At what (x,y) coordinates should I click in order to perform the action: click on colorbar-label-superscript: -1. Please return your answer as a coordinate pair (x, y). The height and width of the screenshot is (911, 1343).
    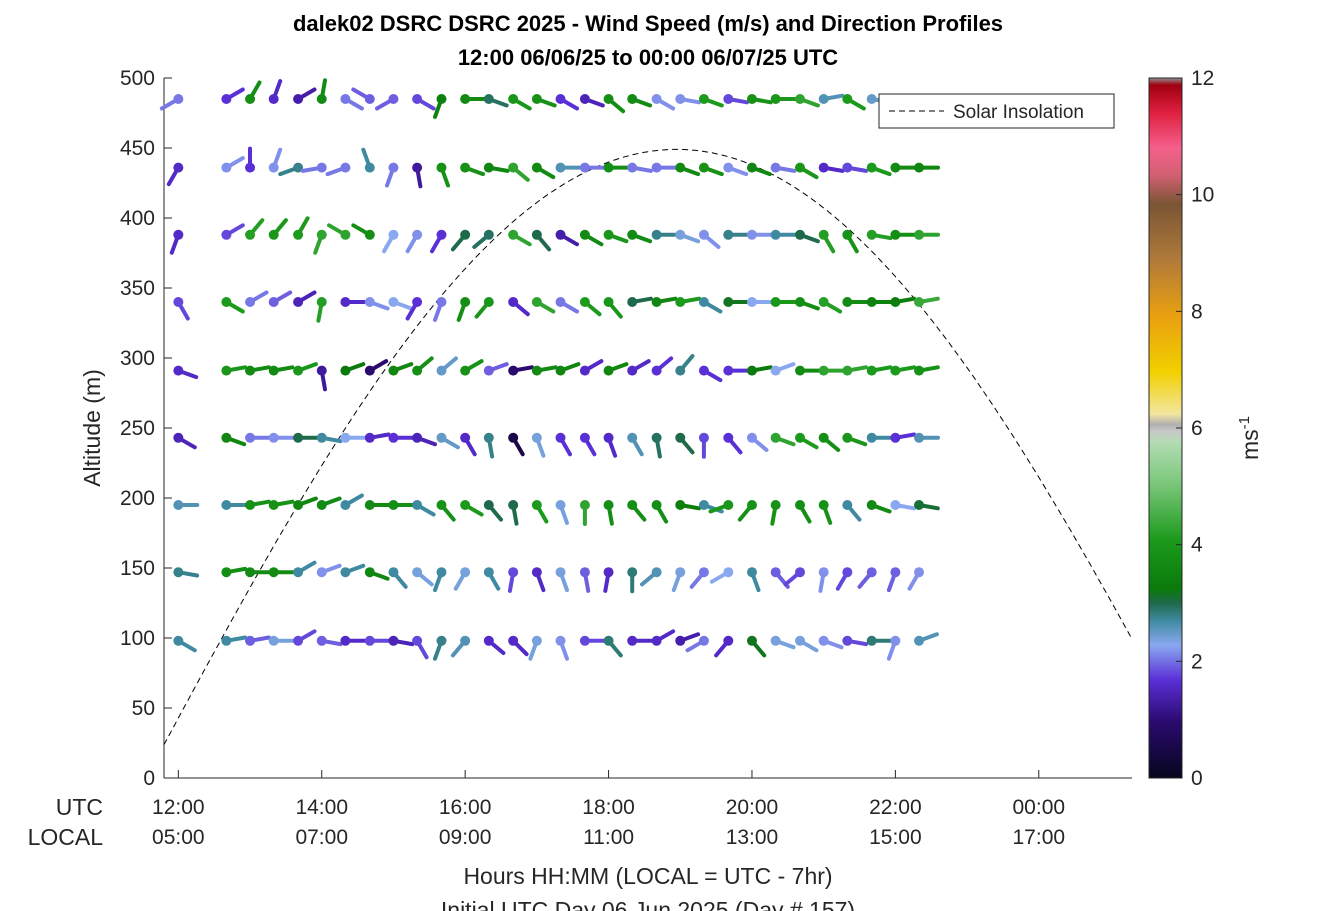
    Looking at the image, I should click on (1244, 422).